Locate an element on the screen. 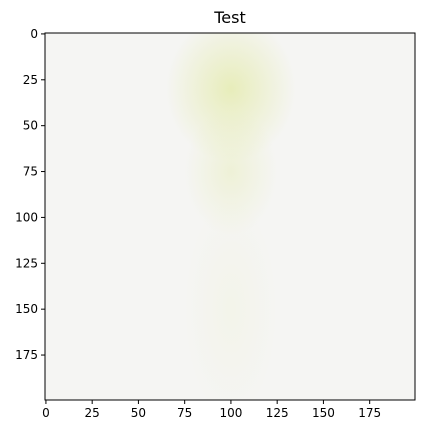 This screenshot has width=425, height=435. x-tick-label: 0 is located at coordinates (46, 413).